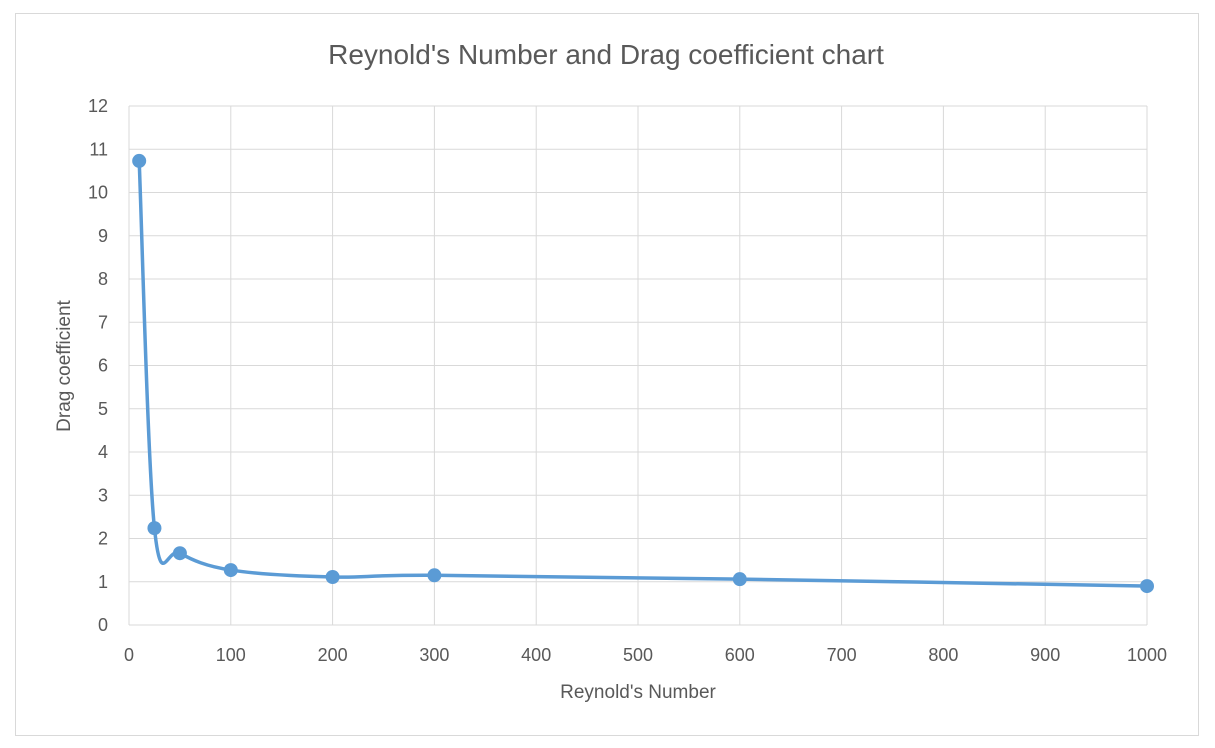  I want to click on x-tick-label: 400, so click(536, 655).